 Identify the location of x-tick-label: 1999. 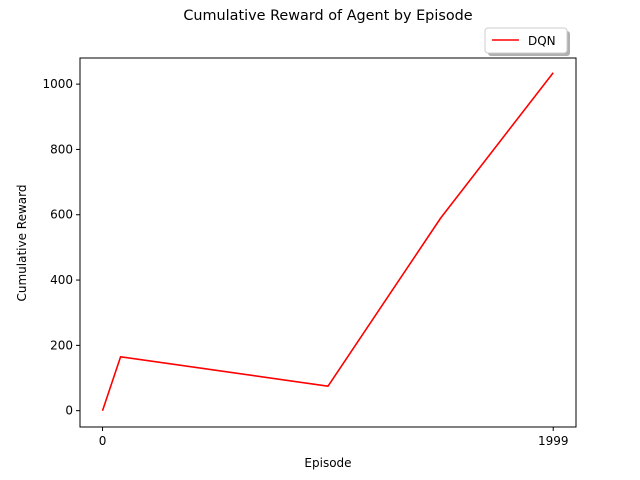
(553, 441).